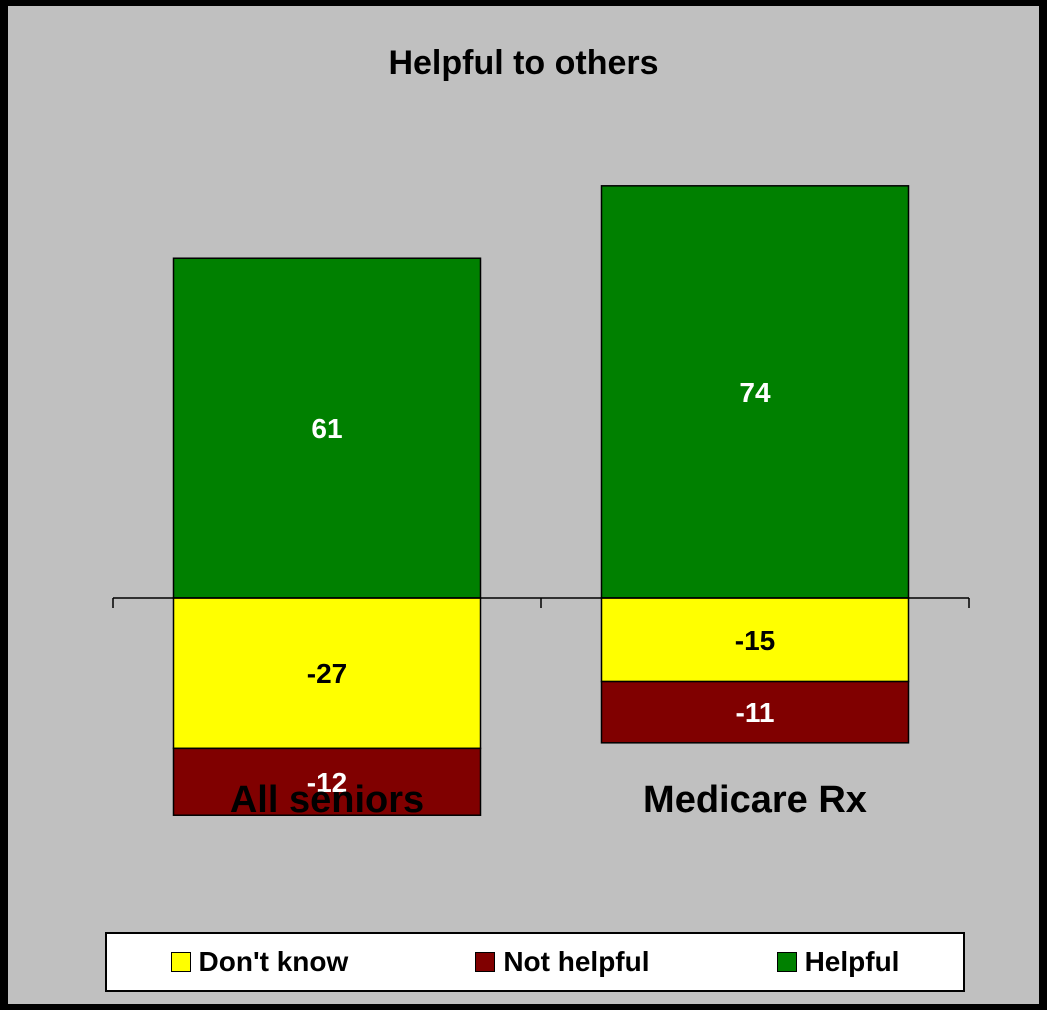 This screenshot has width=1047, height=1010. What do you see at coordinates (523, 63) in the screenshot?
I see `chart-title: Helpful to others` at bounding box center [523, 63].